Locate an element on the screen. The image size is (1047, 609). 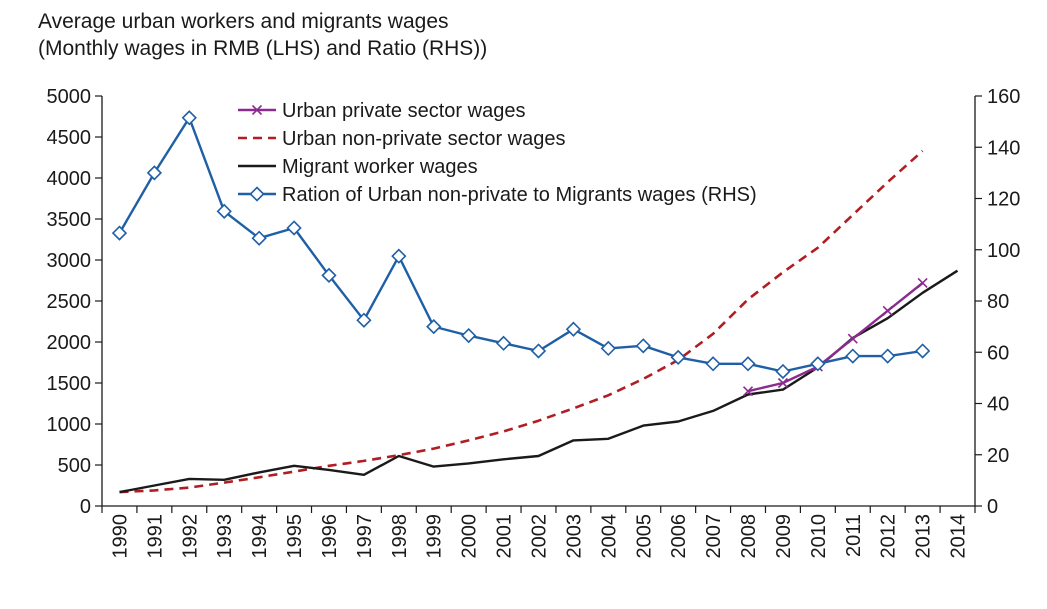
x-tick-label: 1997 is located at coordinates (365, 536).